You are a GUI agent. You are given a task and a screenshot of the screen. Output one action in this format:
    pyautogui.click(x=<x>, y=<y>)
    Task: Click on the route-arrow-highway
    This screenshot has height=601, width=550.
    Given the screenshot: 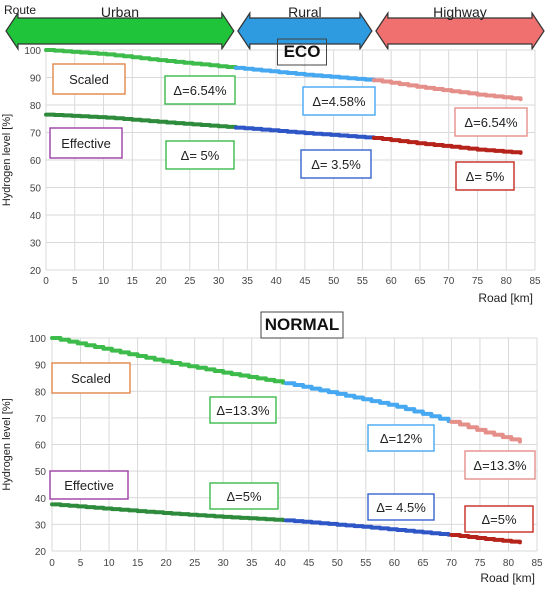 What is the action you would take?
    pyautogui.click(x=460, y=31)
    